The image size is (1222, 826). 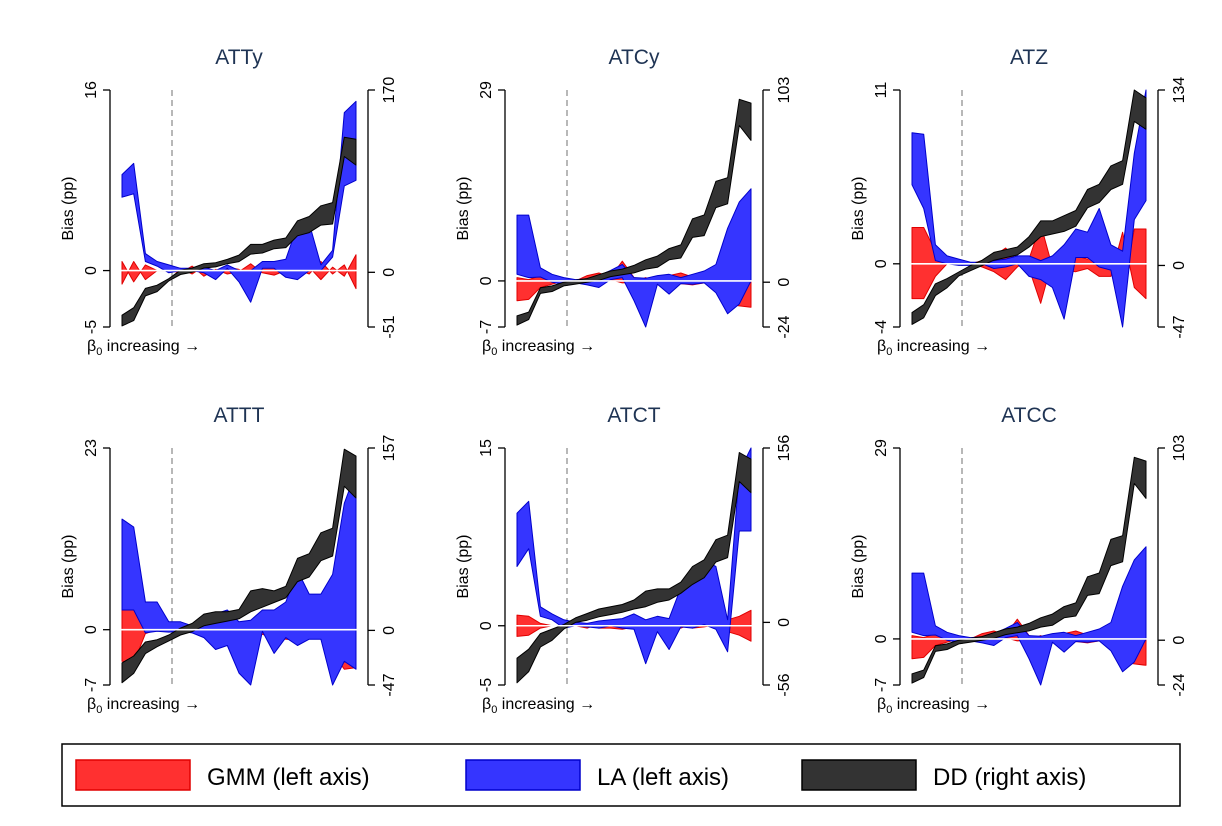 What do you see at coordinates (881, 90) in the screenshot?
I see `left-tick-label: 11` at bounding box center [881, 90].